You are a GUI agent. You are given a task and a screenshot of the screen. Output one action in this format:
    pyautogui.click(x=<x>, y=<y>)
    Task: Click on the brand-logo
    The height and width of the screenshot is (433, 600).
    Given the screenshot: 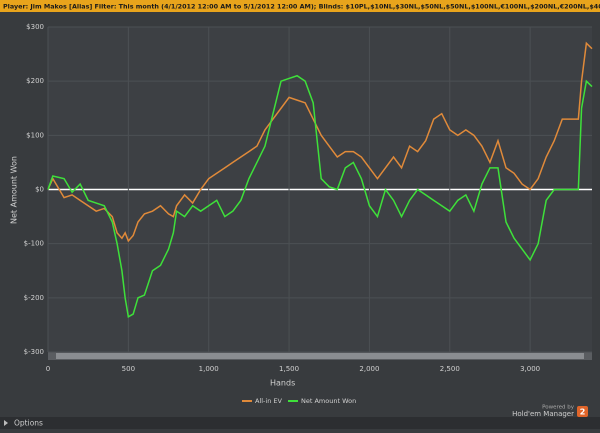 What is the action you would take?
    pyautogui.click(x=582, y=411)
    